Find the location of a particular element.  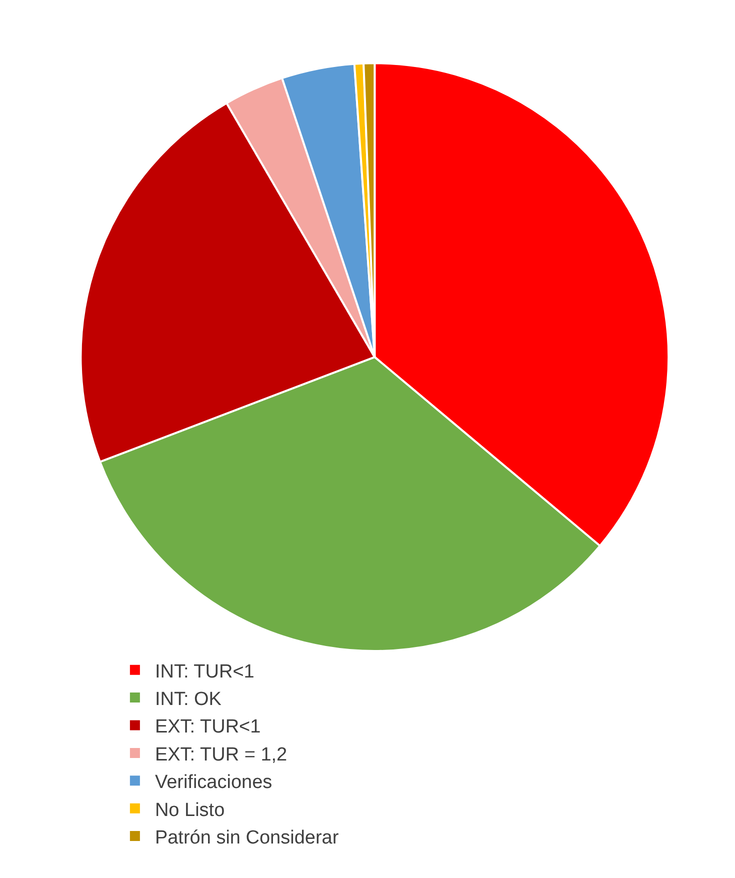

legend-label: EXT: TUR<1 is located at coordinates (207, 727).